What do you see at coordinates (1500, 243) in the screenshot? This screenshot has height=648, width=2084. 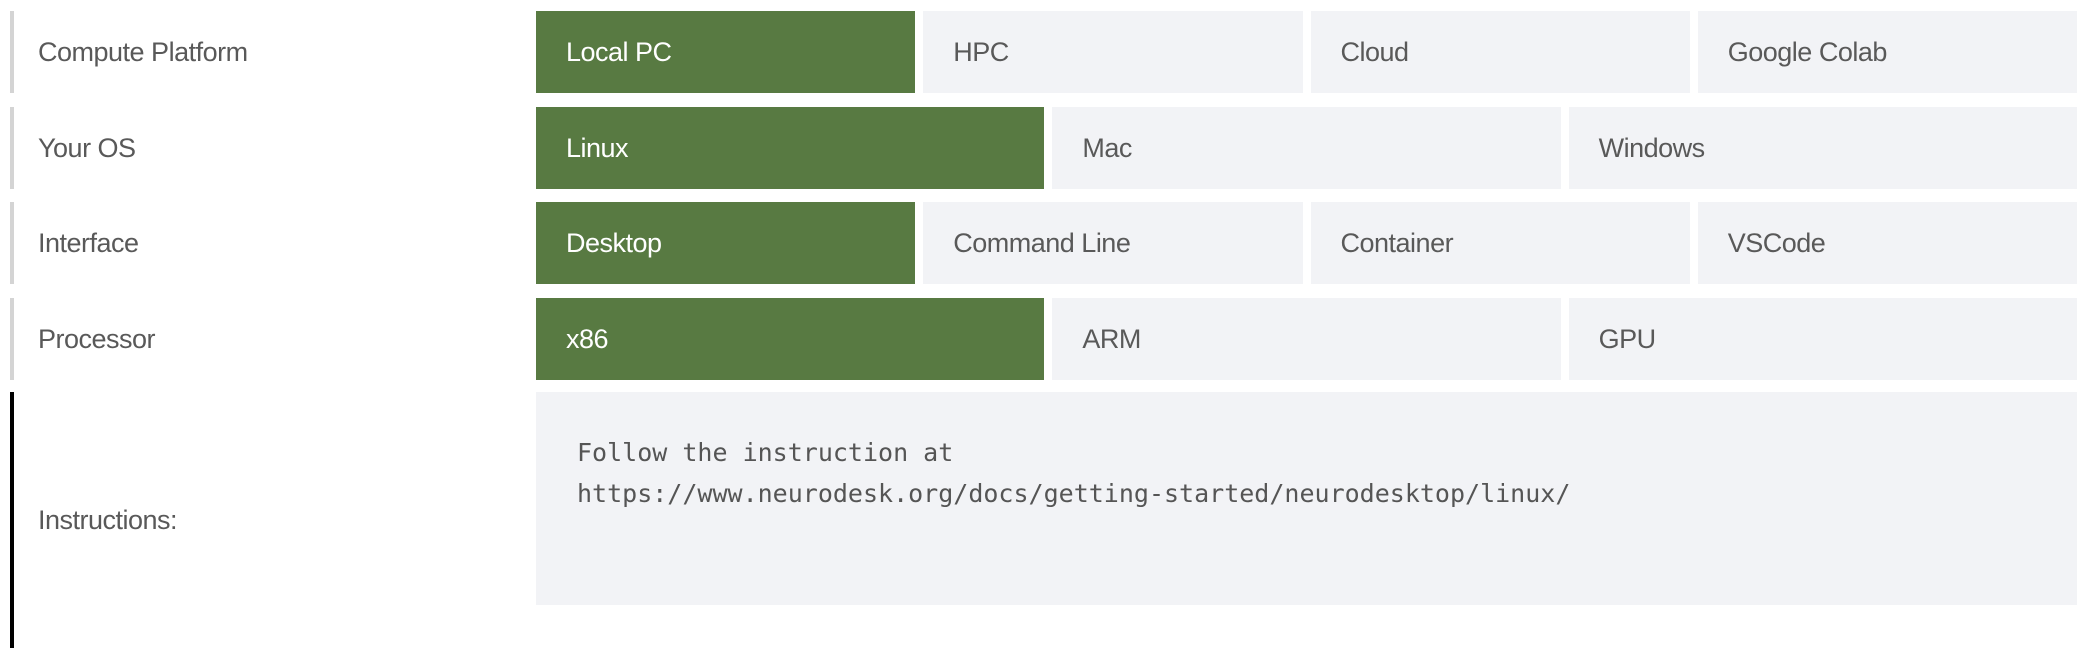 I see `option-container: Container` at bounding box center [1500, 243].